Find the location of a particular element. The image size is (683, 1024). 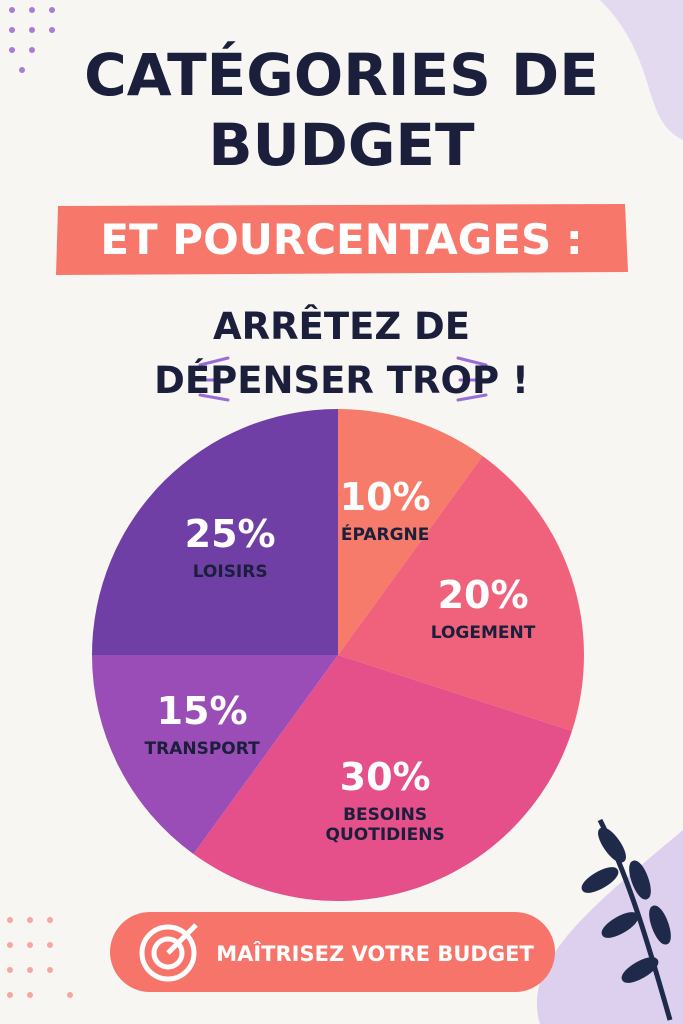

value-label: 10% is located at coordinates (385, 496).